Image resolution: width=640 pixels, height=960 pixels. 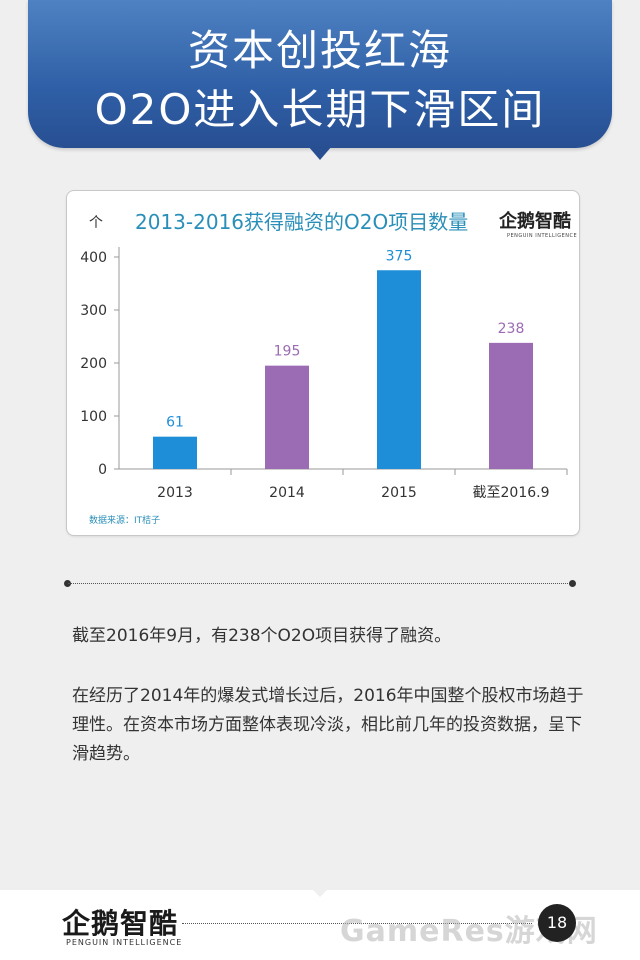 I want to click on header-banner, so click(x=320, y=74).